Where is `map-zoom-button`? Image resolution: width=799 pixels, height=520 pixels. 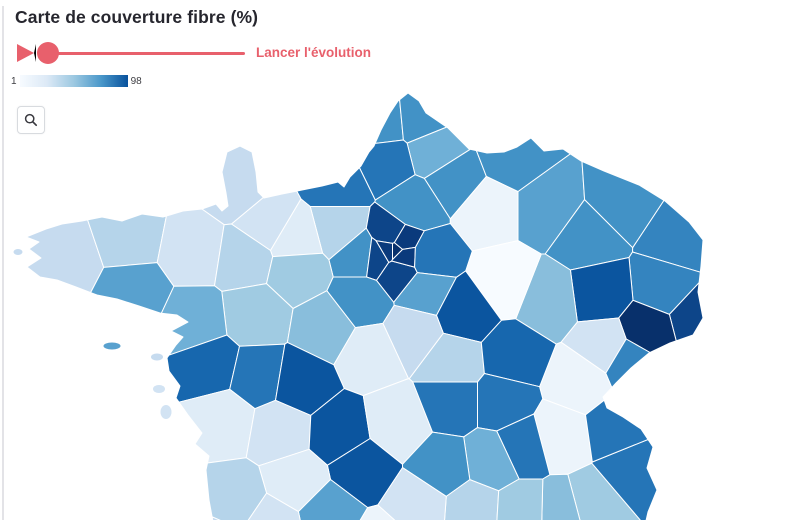
map-zoom-button is located at coordinates (31, 120).